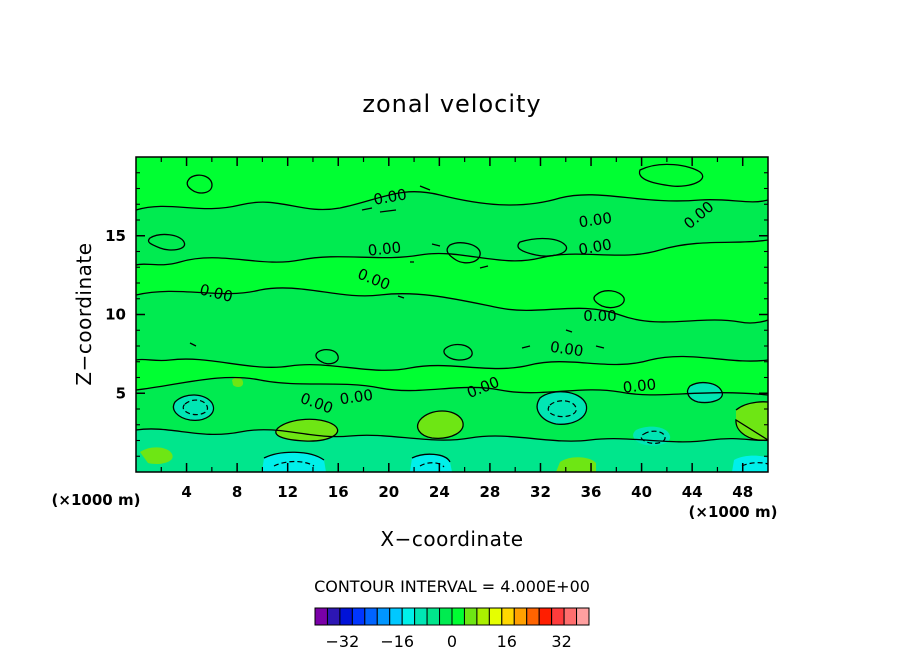  Describe the element at coordinates (287, 492) in the screenshot. I see `x-tick-label: 12` at that location.